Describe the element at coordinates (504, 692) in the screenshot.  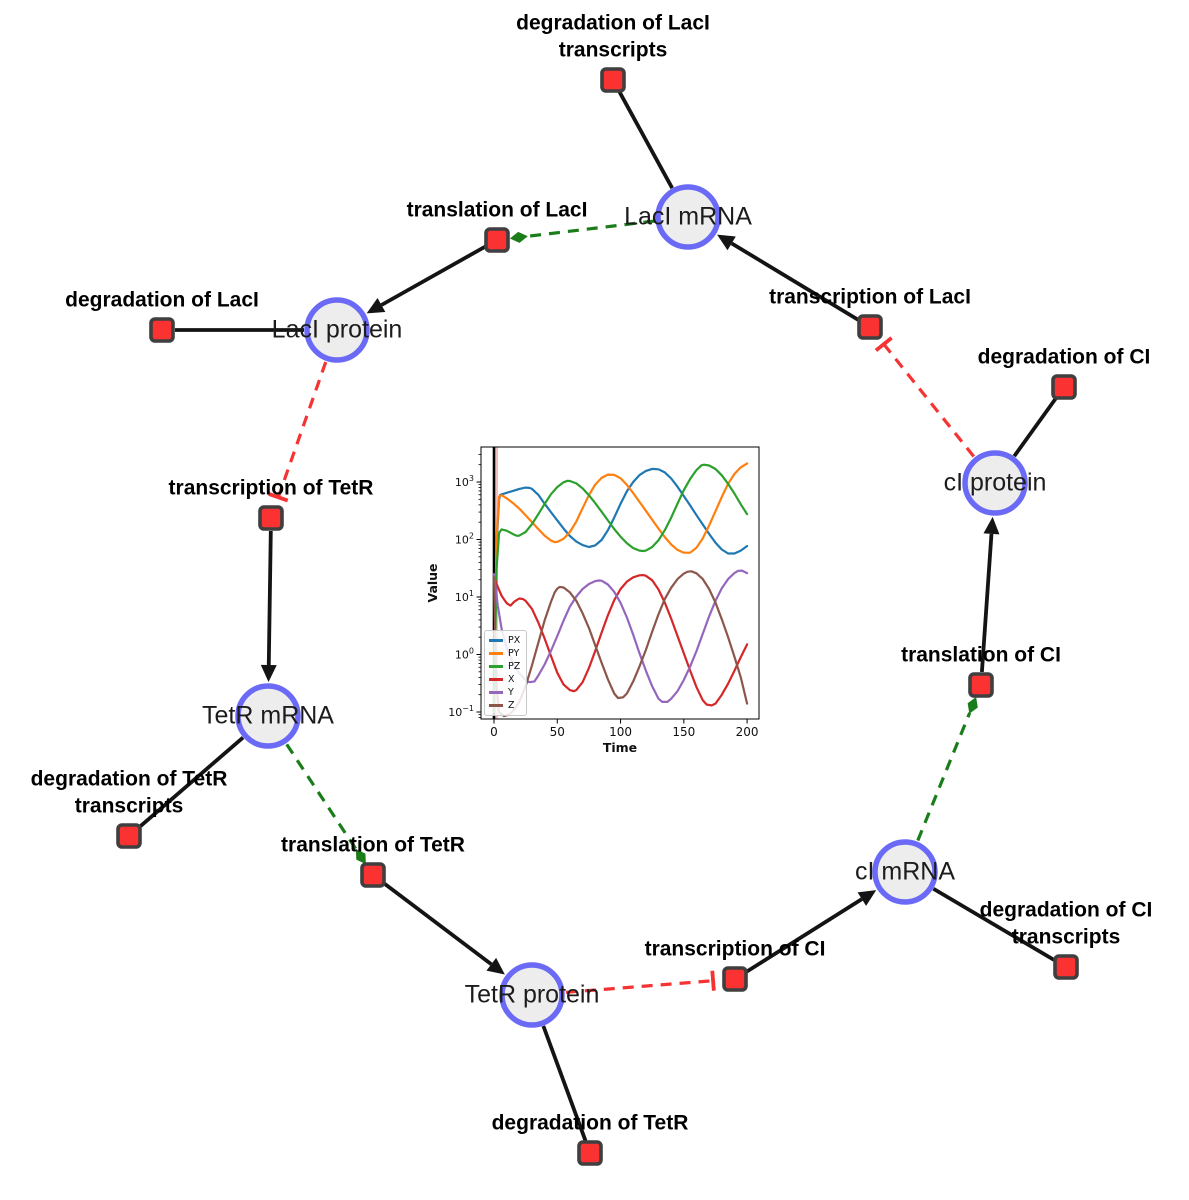
I see `legend-entry-Y: Y` at that location.